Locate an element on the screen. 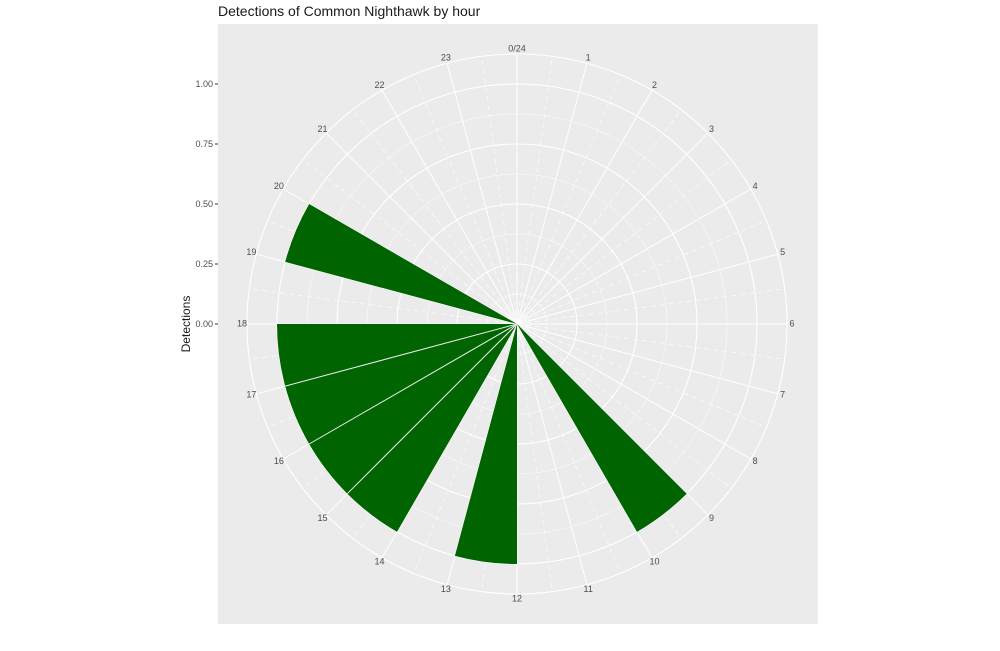 The image size is (1000, 651). x-tick-label-20: 20 is located at coordinates (279, 186).